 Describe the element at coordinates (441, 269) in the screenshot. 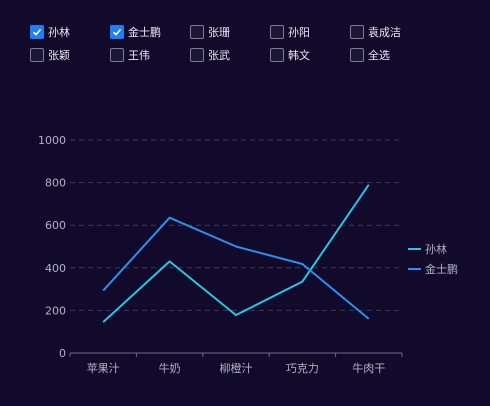

I see `legend-label: 金士鹏` at that location.